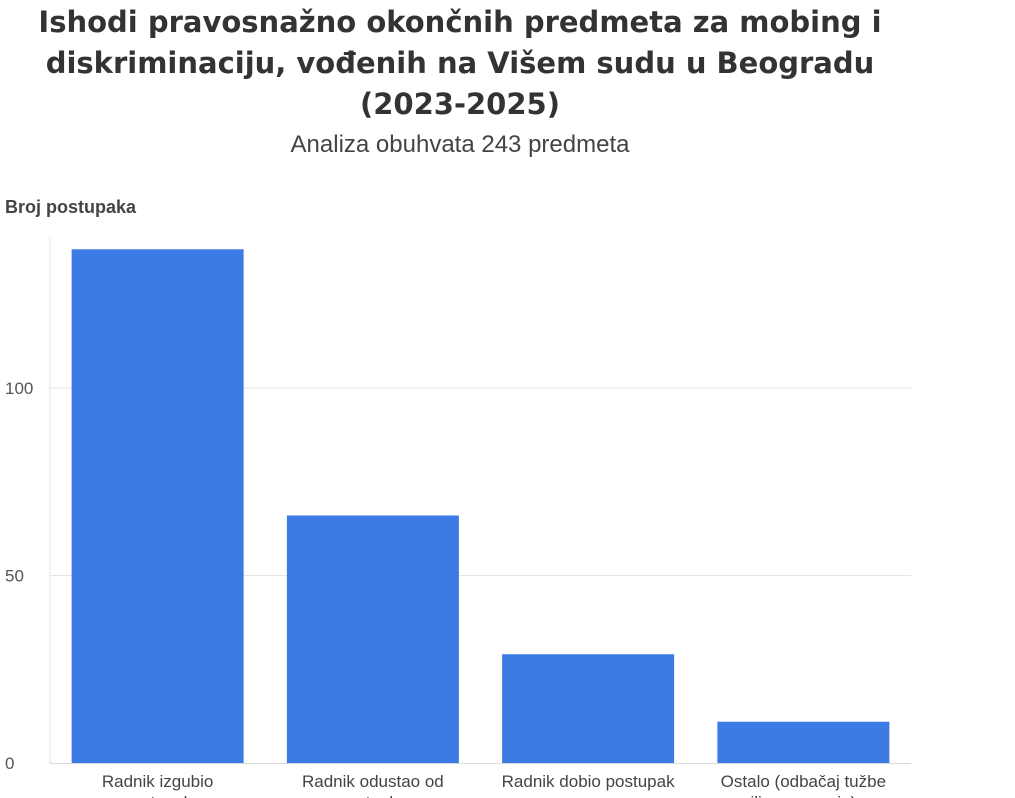 This screenshot has height=798, width=1015. What do you see at coordinates (460, 144) in the screenshot?
I see `chart-subtitle: Analiza obuhvata 243 predmeta` at bounding box center [460, 144].